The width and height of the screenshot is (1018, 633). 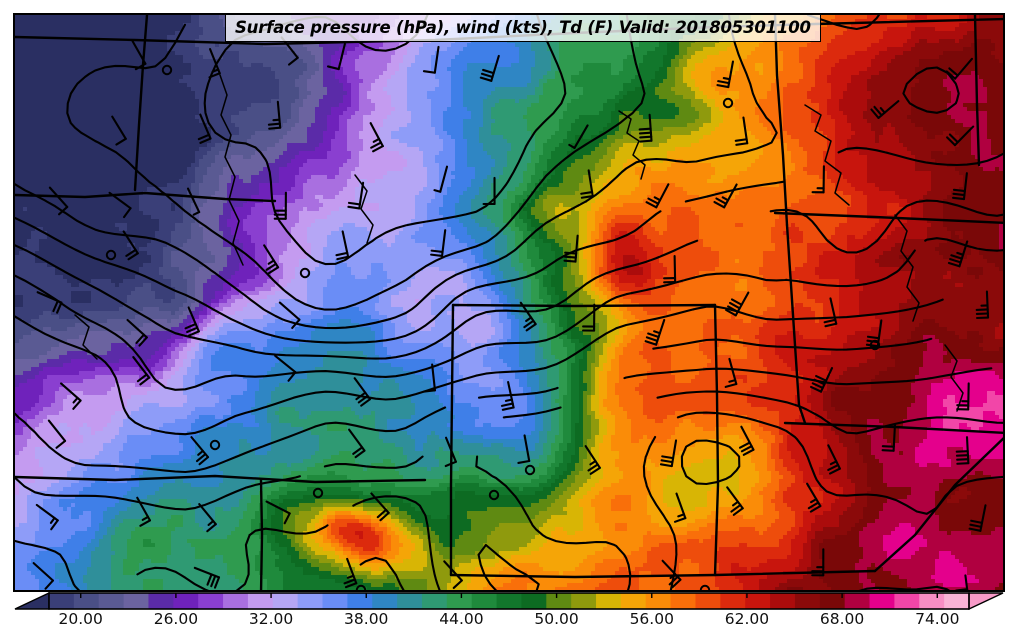 What do you see at coordinates (937, 619) in the screenshot?
I see `colorbar-tick-label: 74.00` at bounding box center [937, 619].